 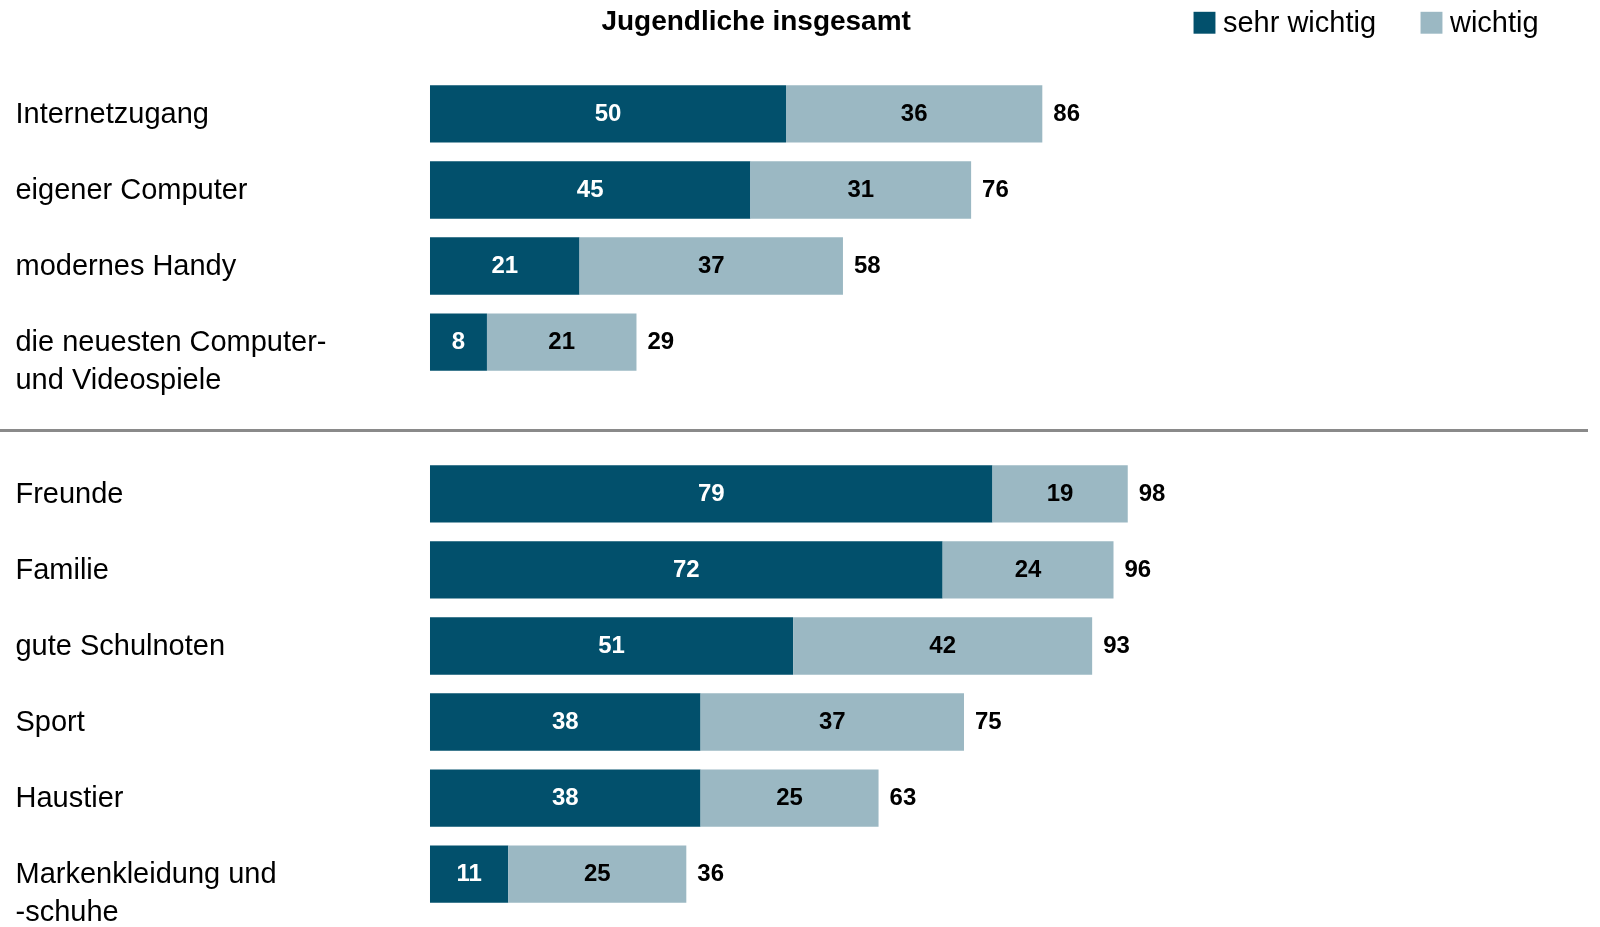 What do you see at coordinates (131, 188) in the screenshot?
I see `y-tick-label: eigener Computer` at bounding box center [131, 188].